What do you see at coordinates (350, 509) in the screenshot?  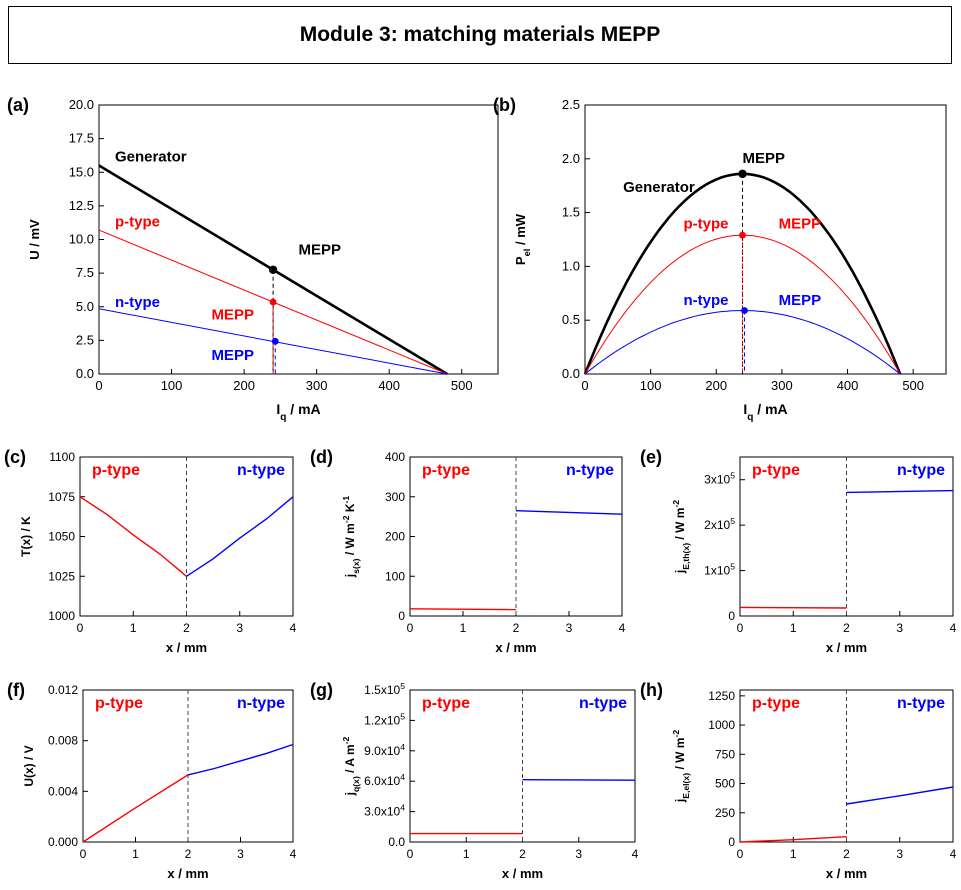 I see `text-run: K` at bounding box center [350, 509].